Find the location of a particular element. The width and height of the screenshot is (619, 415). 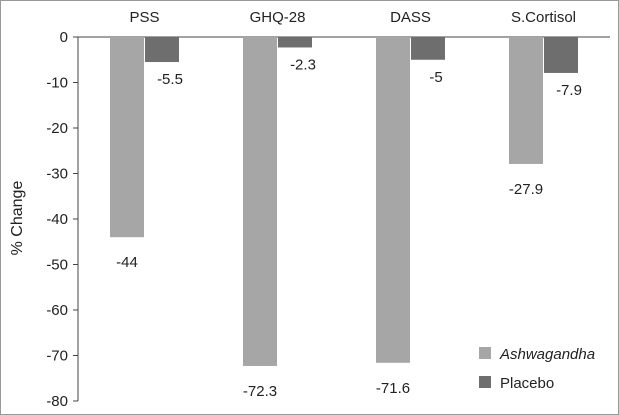

category-labels-group: PSS GHQ-28 DASS S.Cortisol is located at coordinates (352, 17).